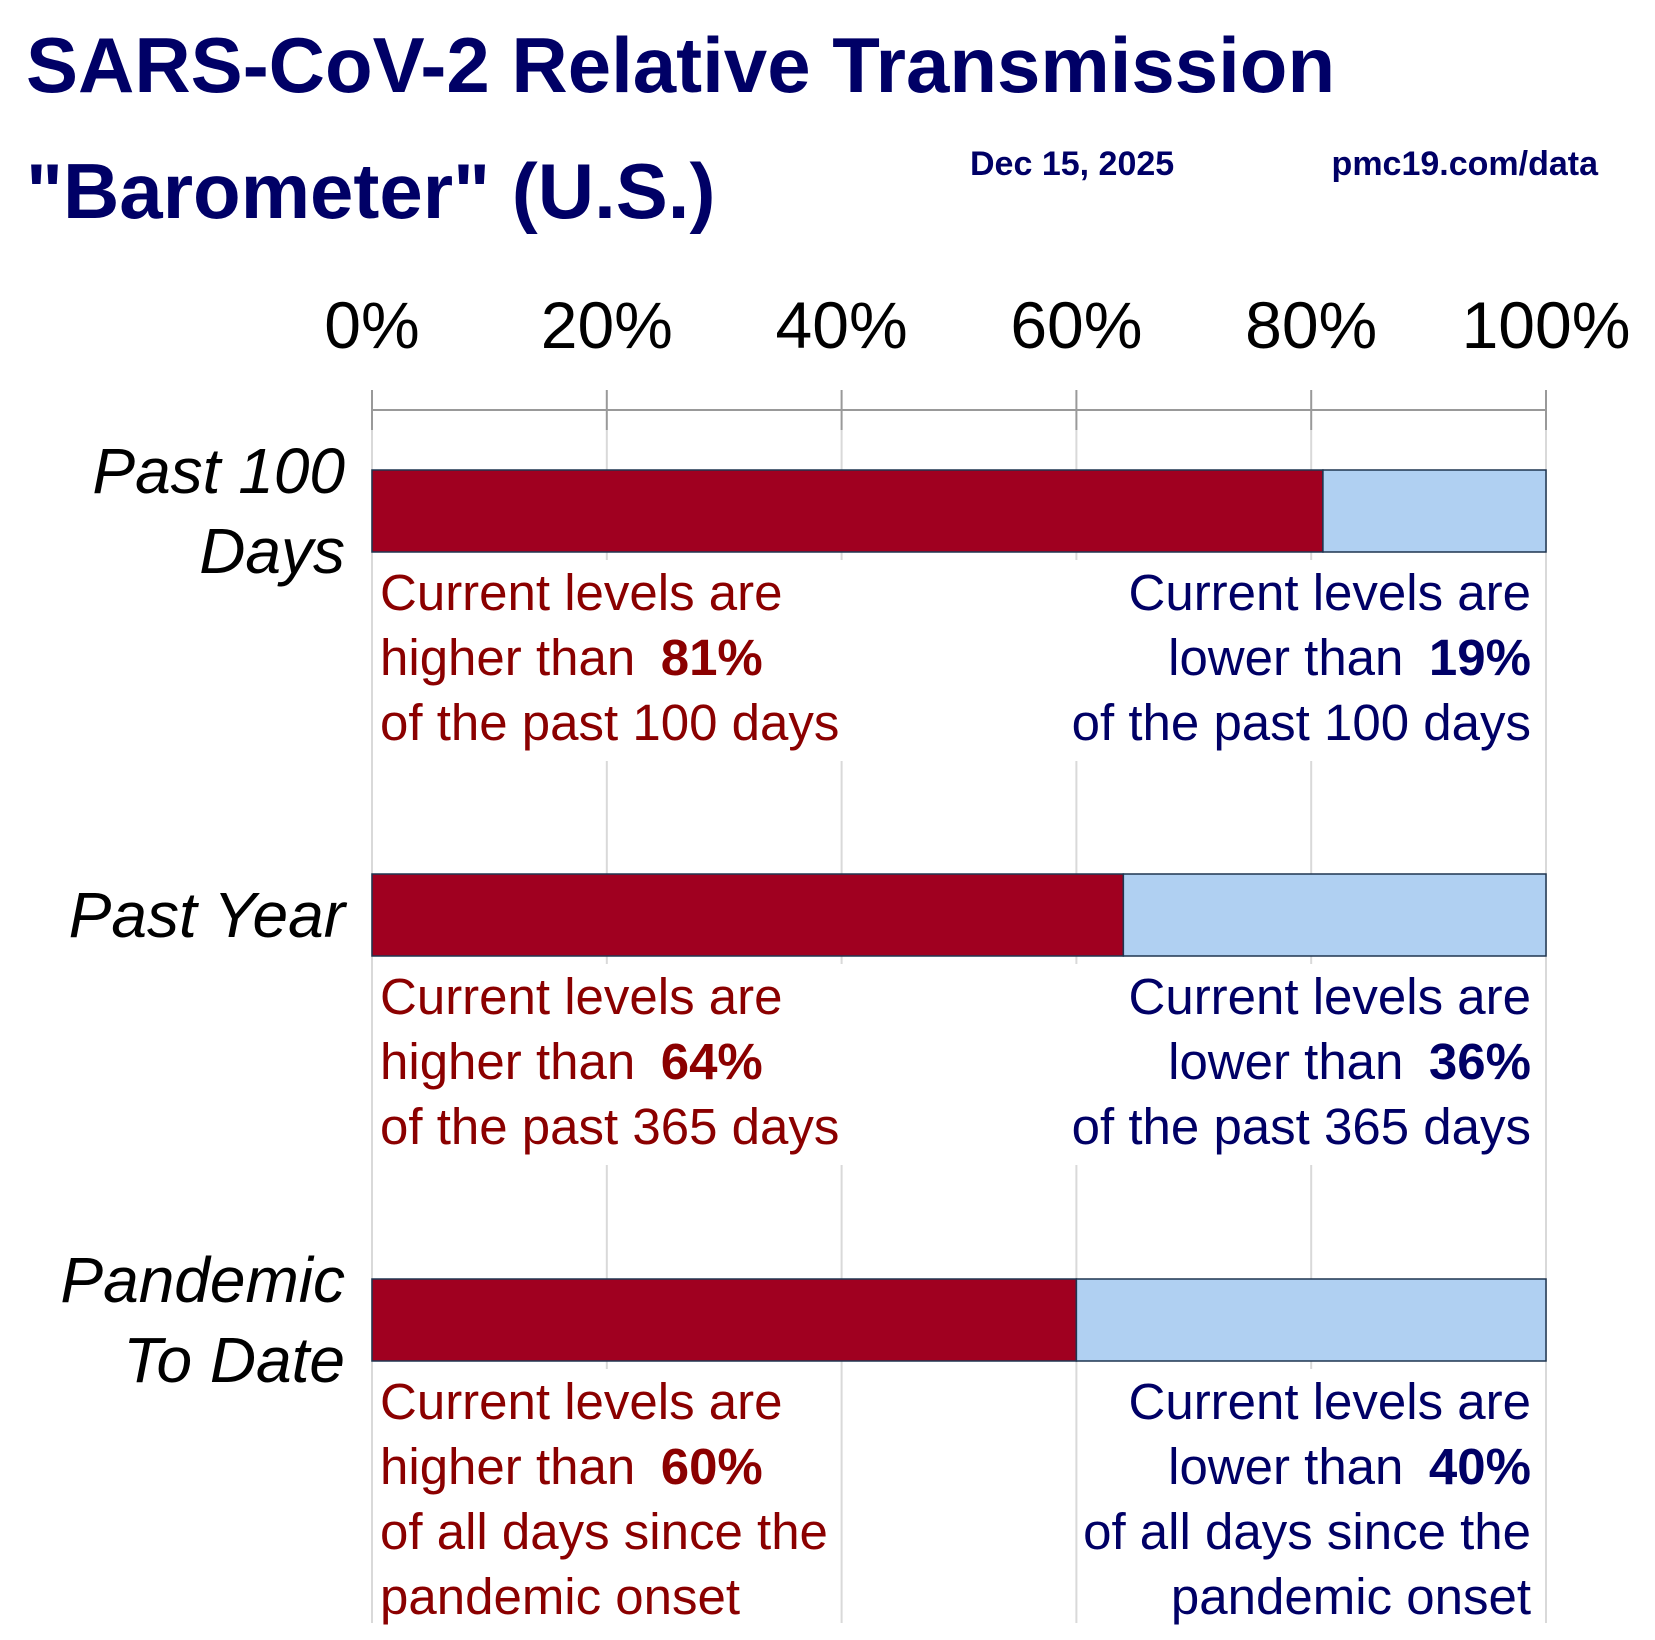  I want to click on value-label: 36%, so click(1479, 1061).